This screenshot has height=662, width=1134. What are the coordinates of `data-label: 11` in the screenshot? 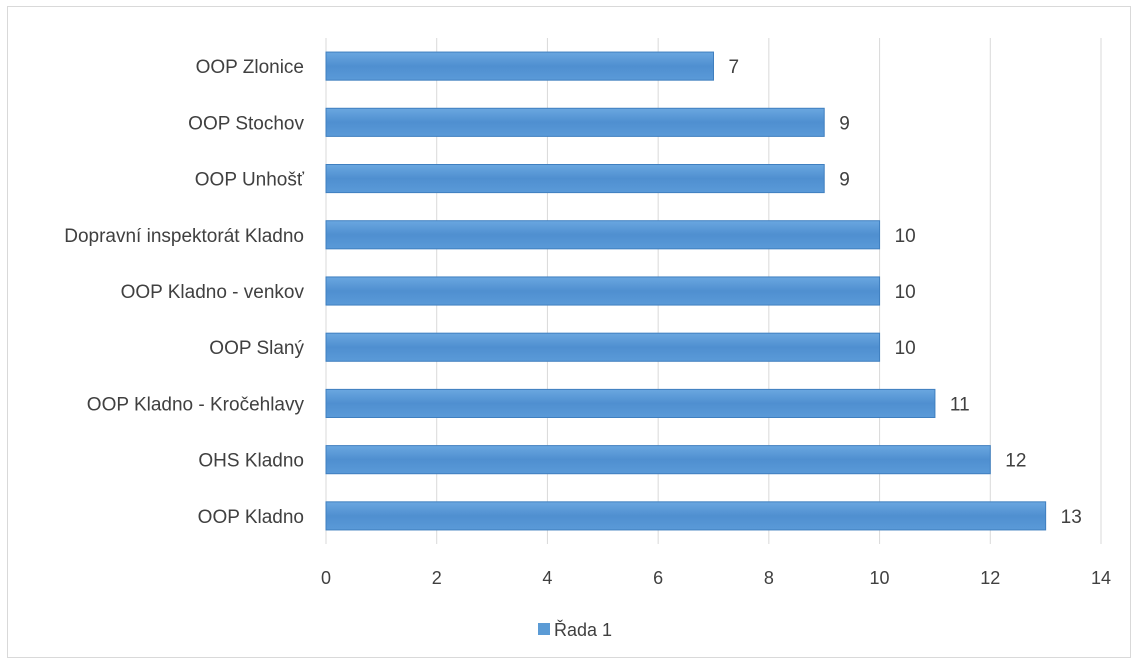 It's located at (960, 404).